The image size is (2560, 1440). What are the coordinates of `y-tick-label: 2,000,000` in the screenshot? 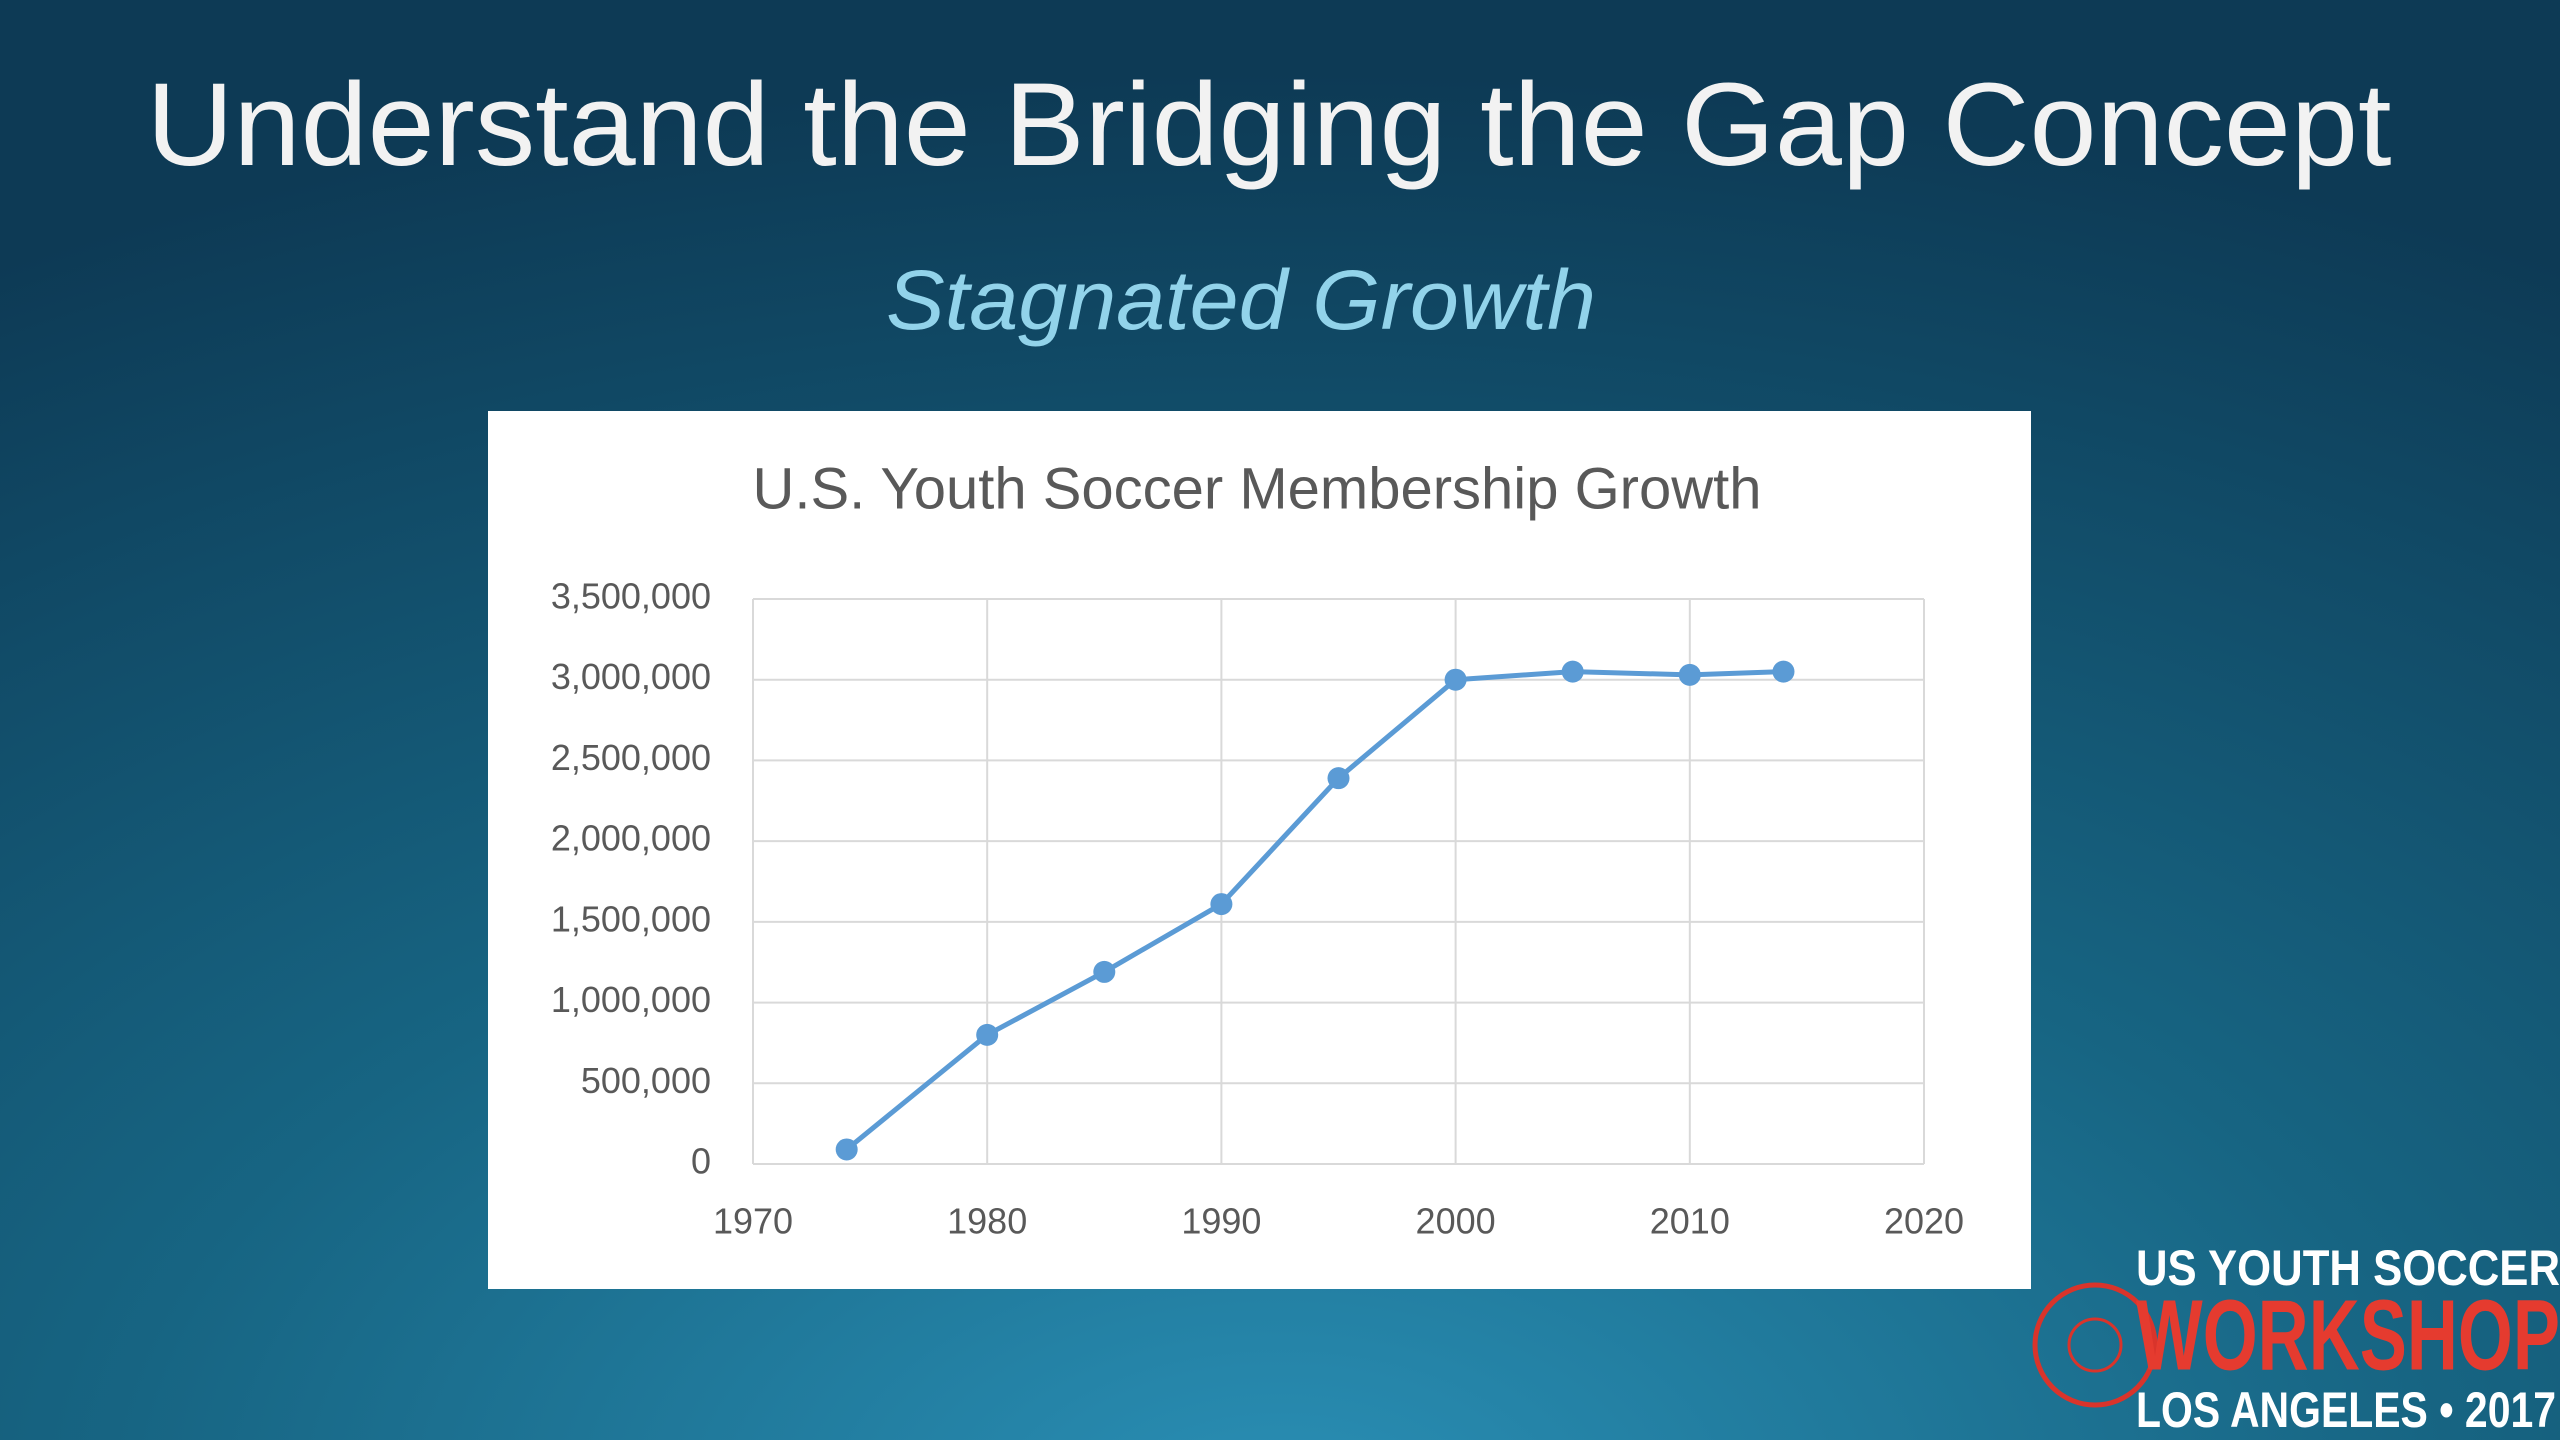 It's located at (631, 838).